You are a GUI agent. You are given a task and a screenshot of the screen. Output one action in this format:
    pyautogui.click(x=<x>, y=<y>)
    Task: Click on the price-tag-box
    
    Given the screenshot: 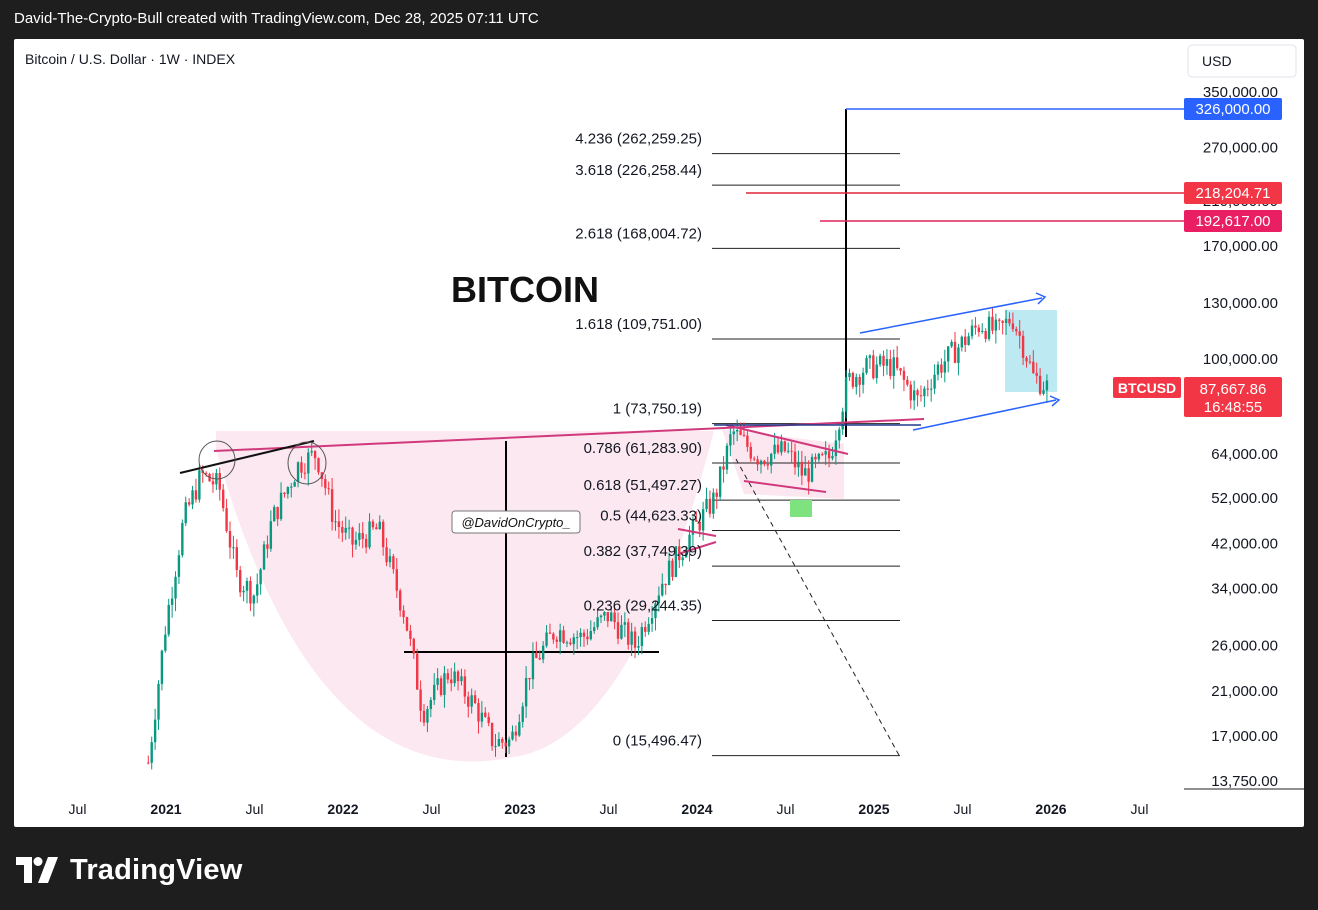 What is the action you would take?
    pyautogui.click(x=1233, y=109)
    